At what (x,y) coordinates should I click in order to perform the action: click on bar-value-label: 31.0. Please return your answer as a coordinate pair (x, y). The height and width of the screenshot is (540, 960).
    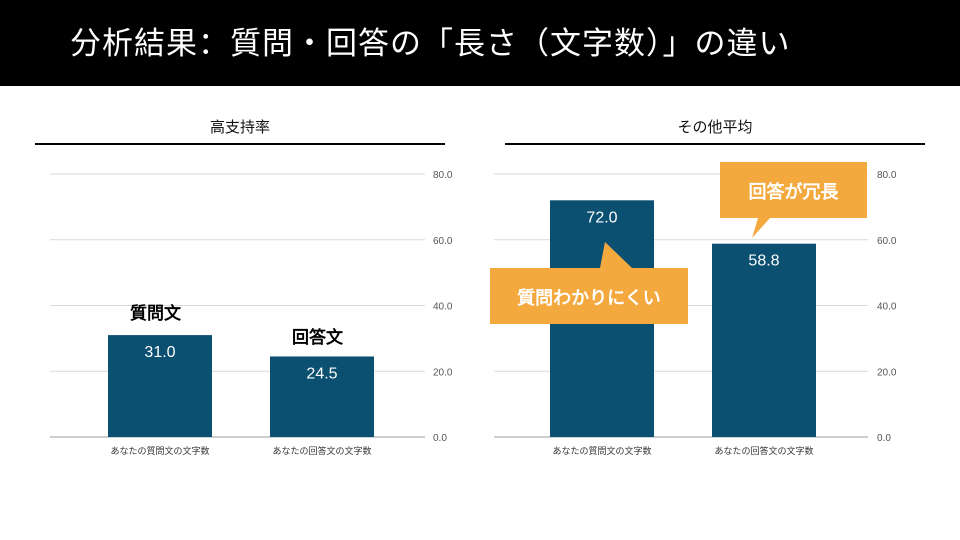
    Looking at the image, I should click on (159, 352).